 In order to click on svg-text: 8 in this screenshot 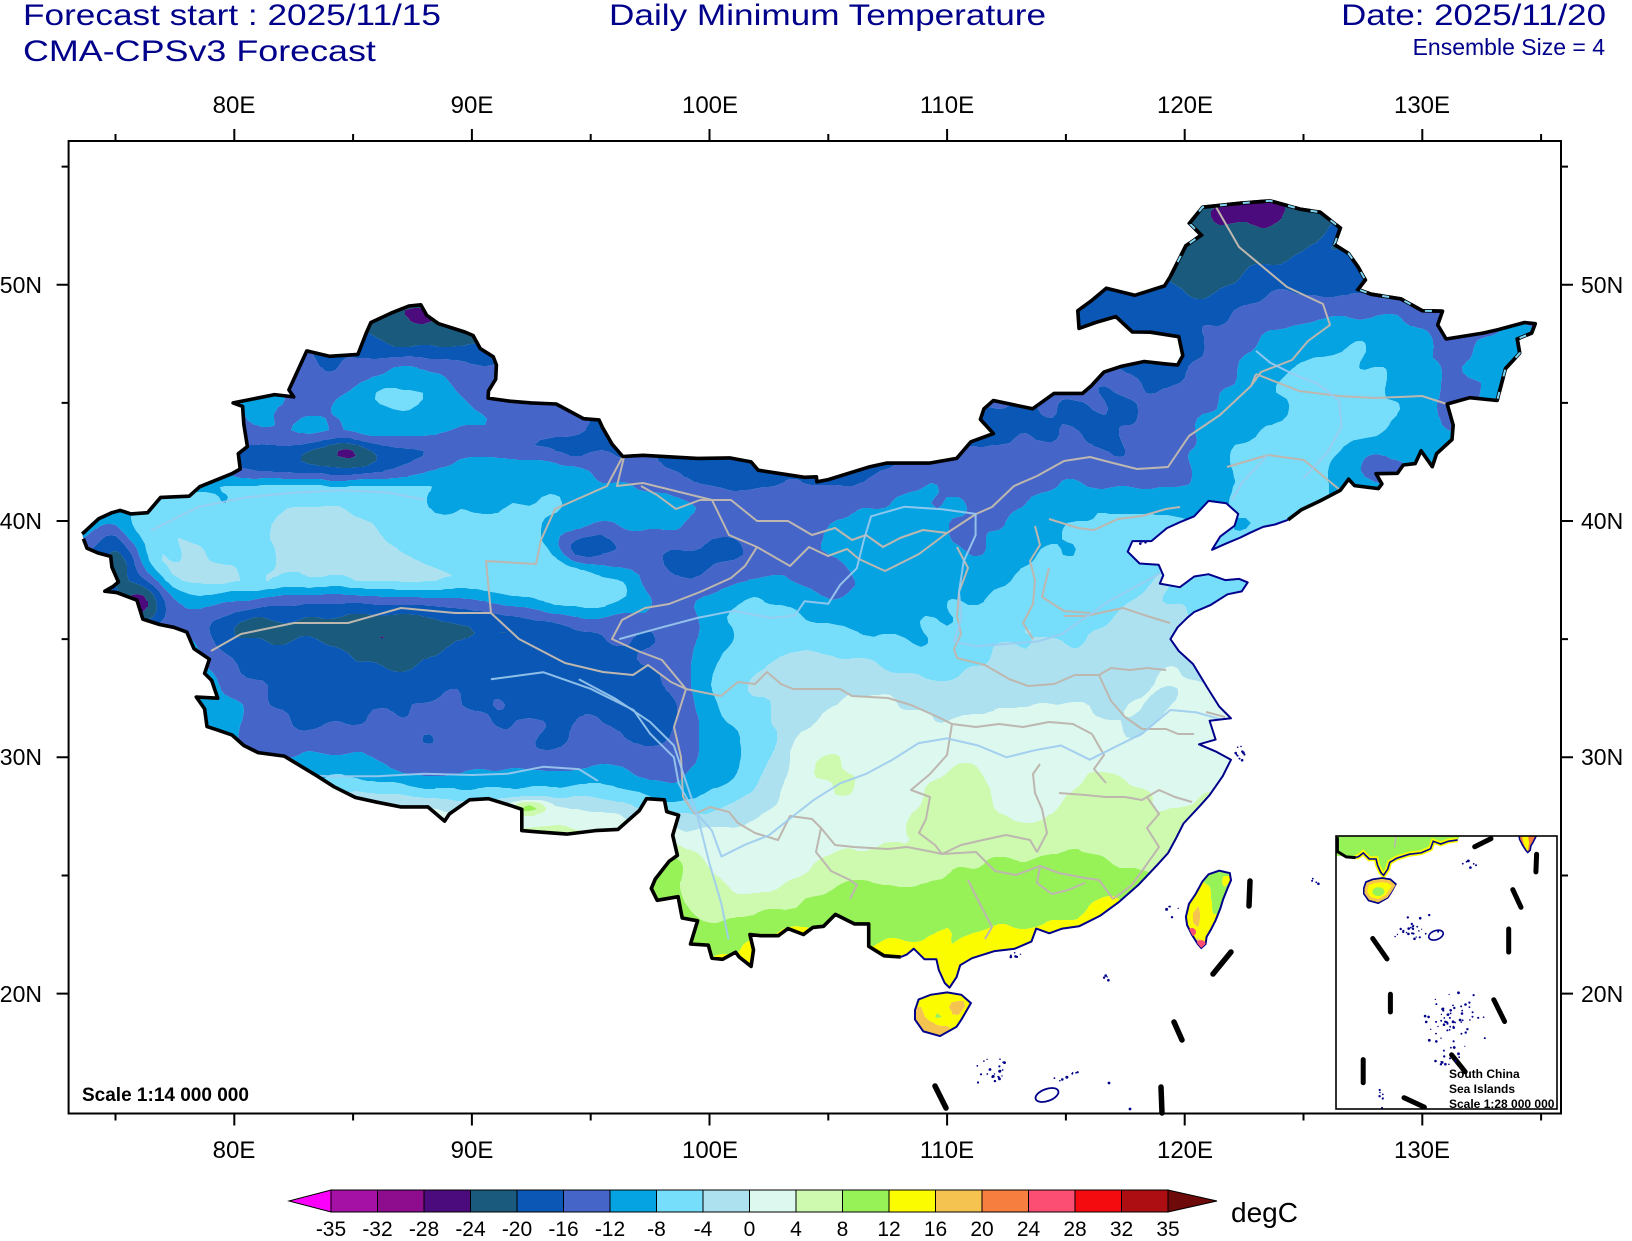, I will do `click(843, 1229)`.